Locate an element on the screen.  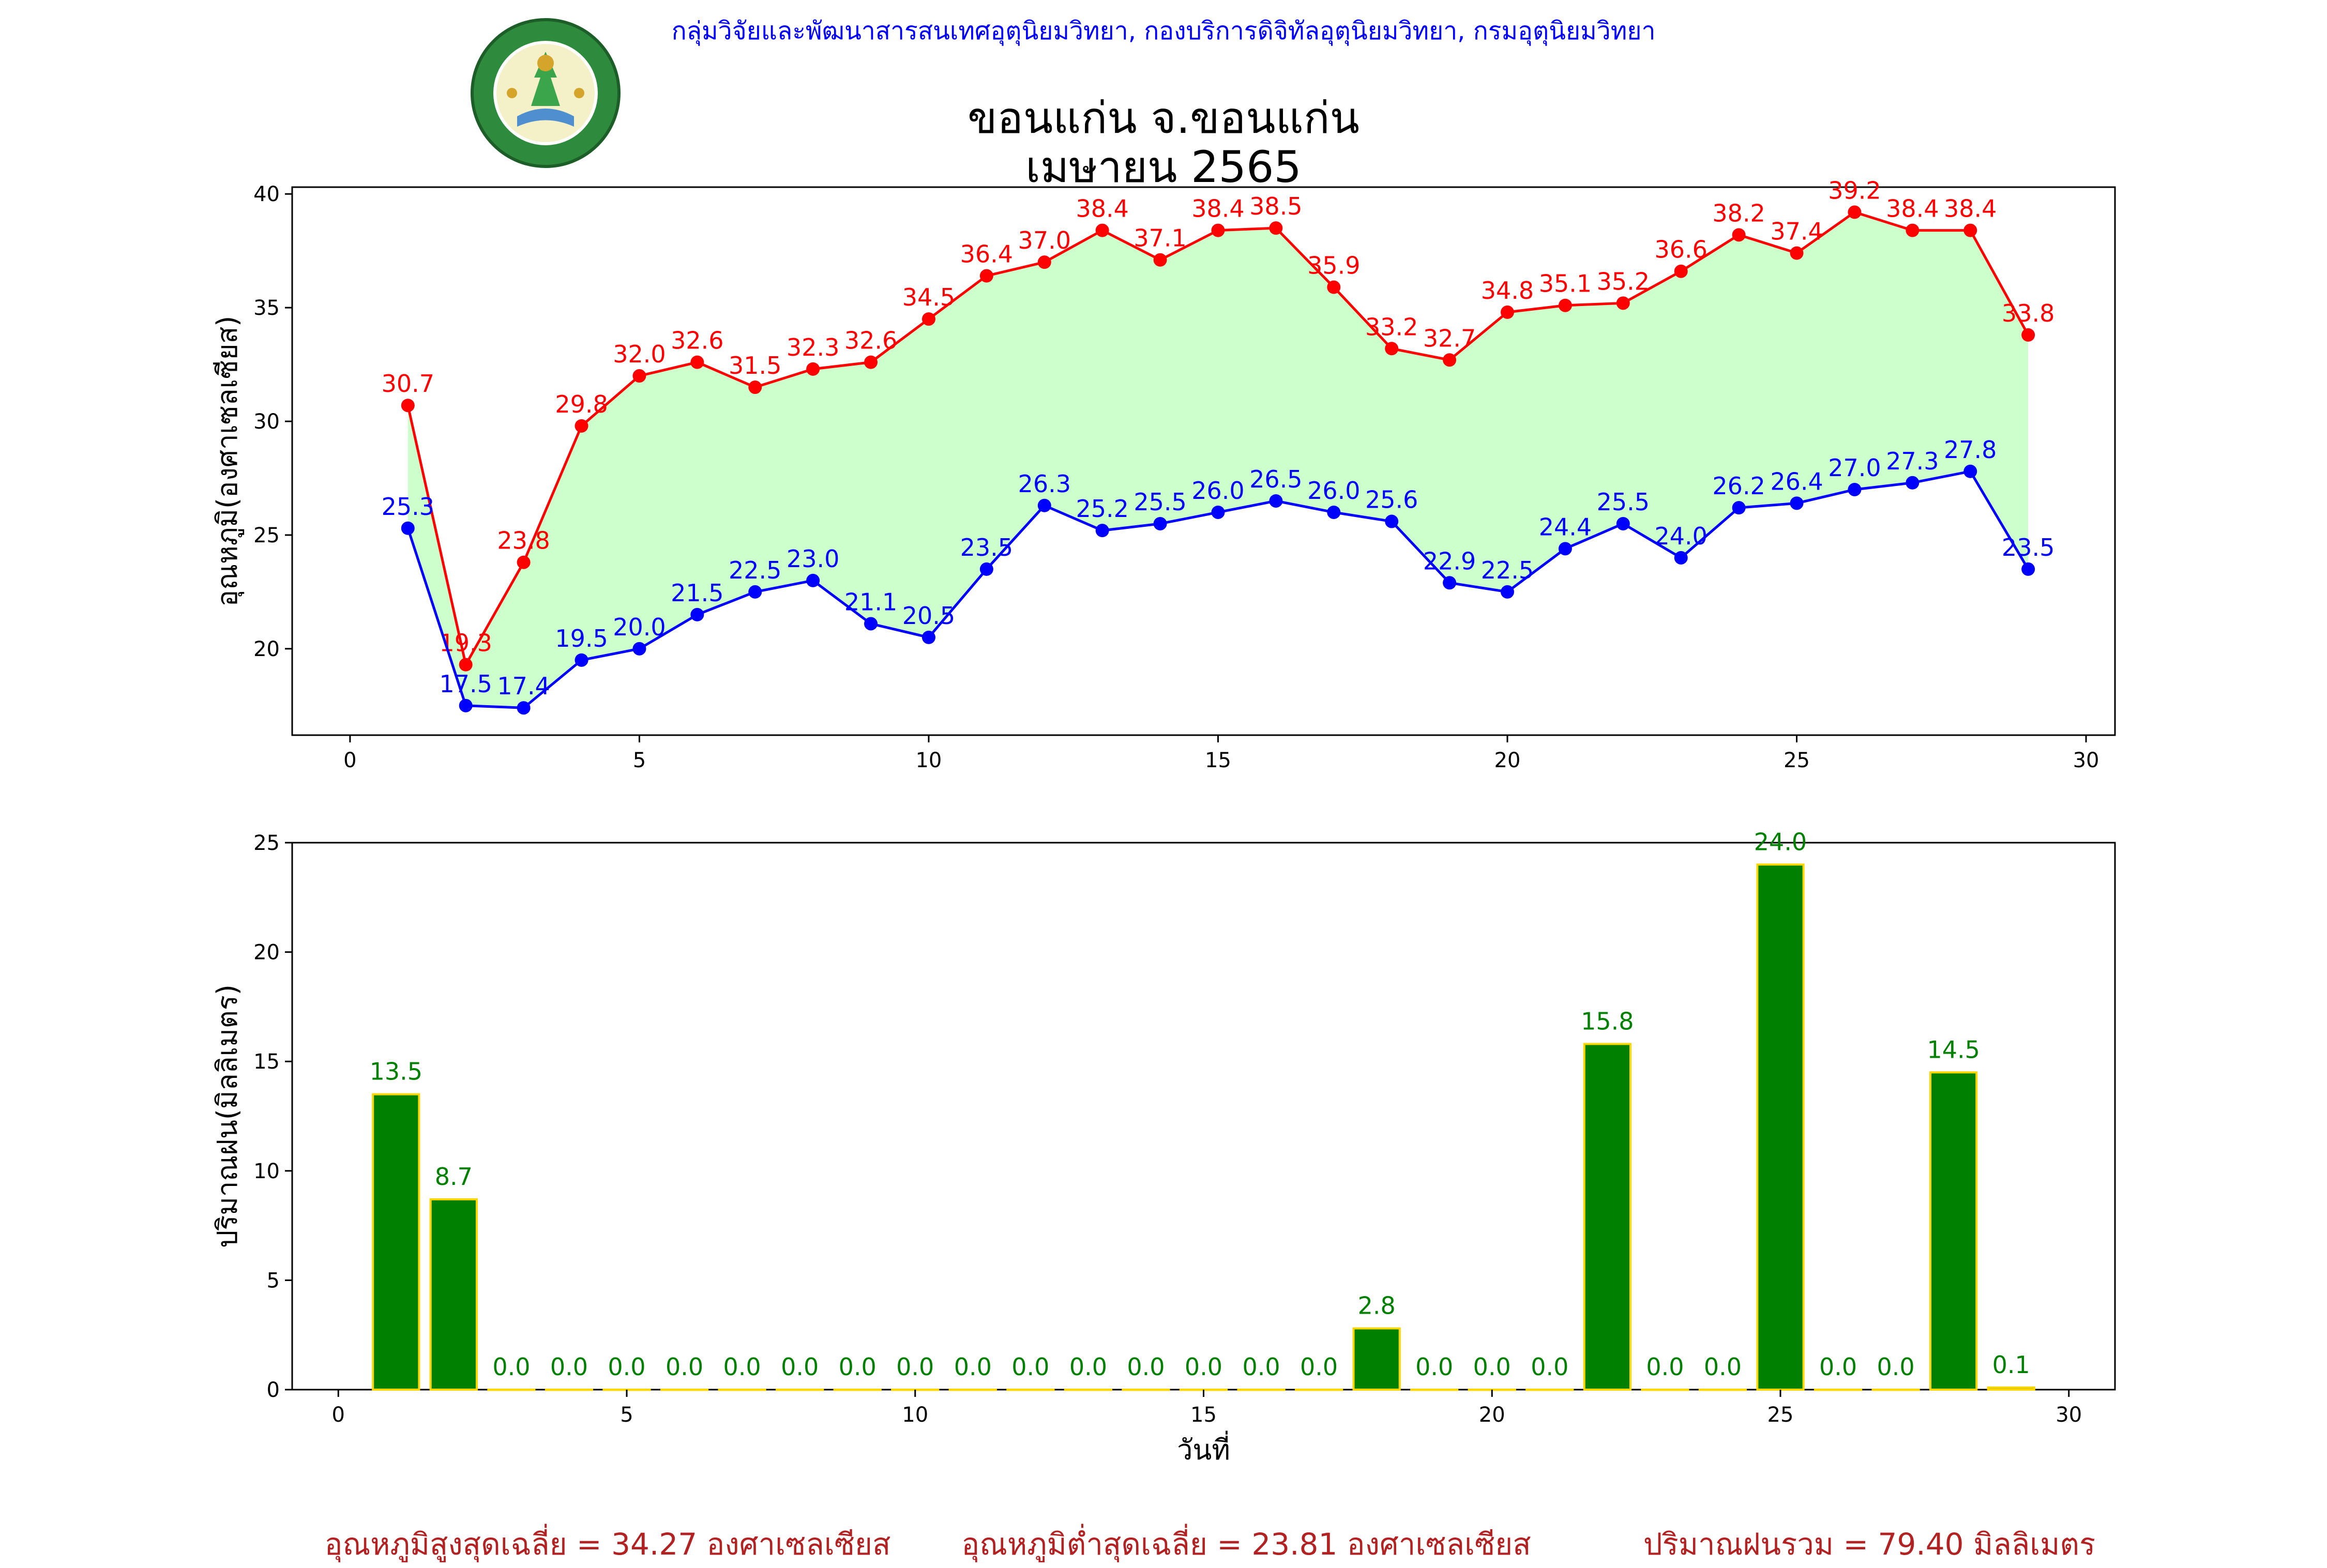
x-tick-label: 20 is located at coordinates (1507, 761).